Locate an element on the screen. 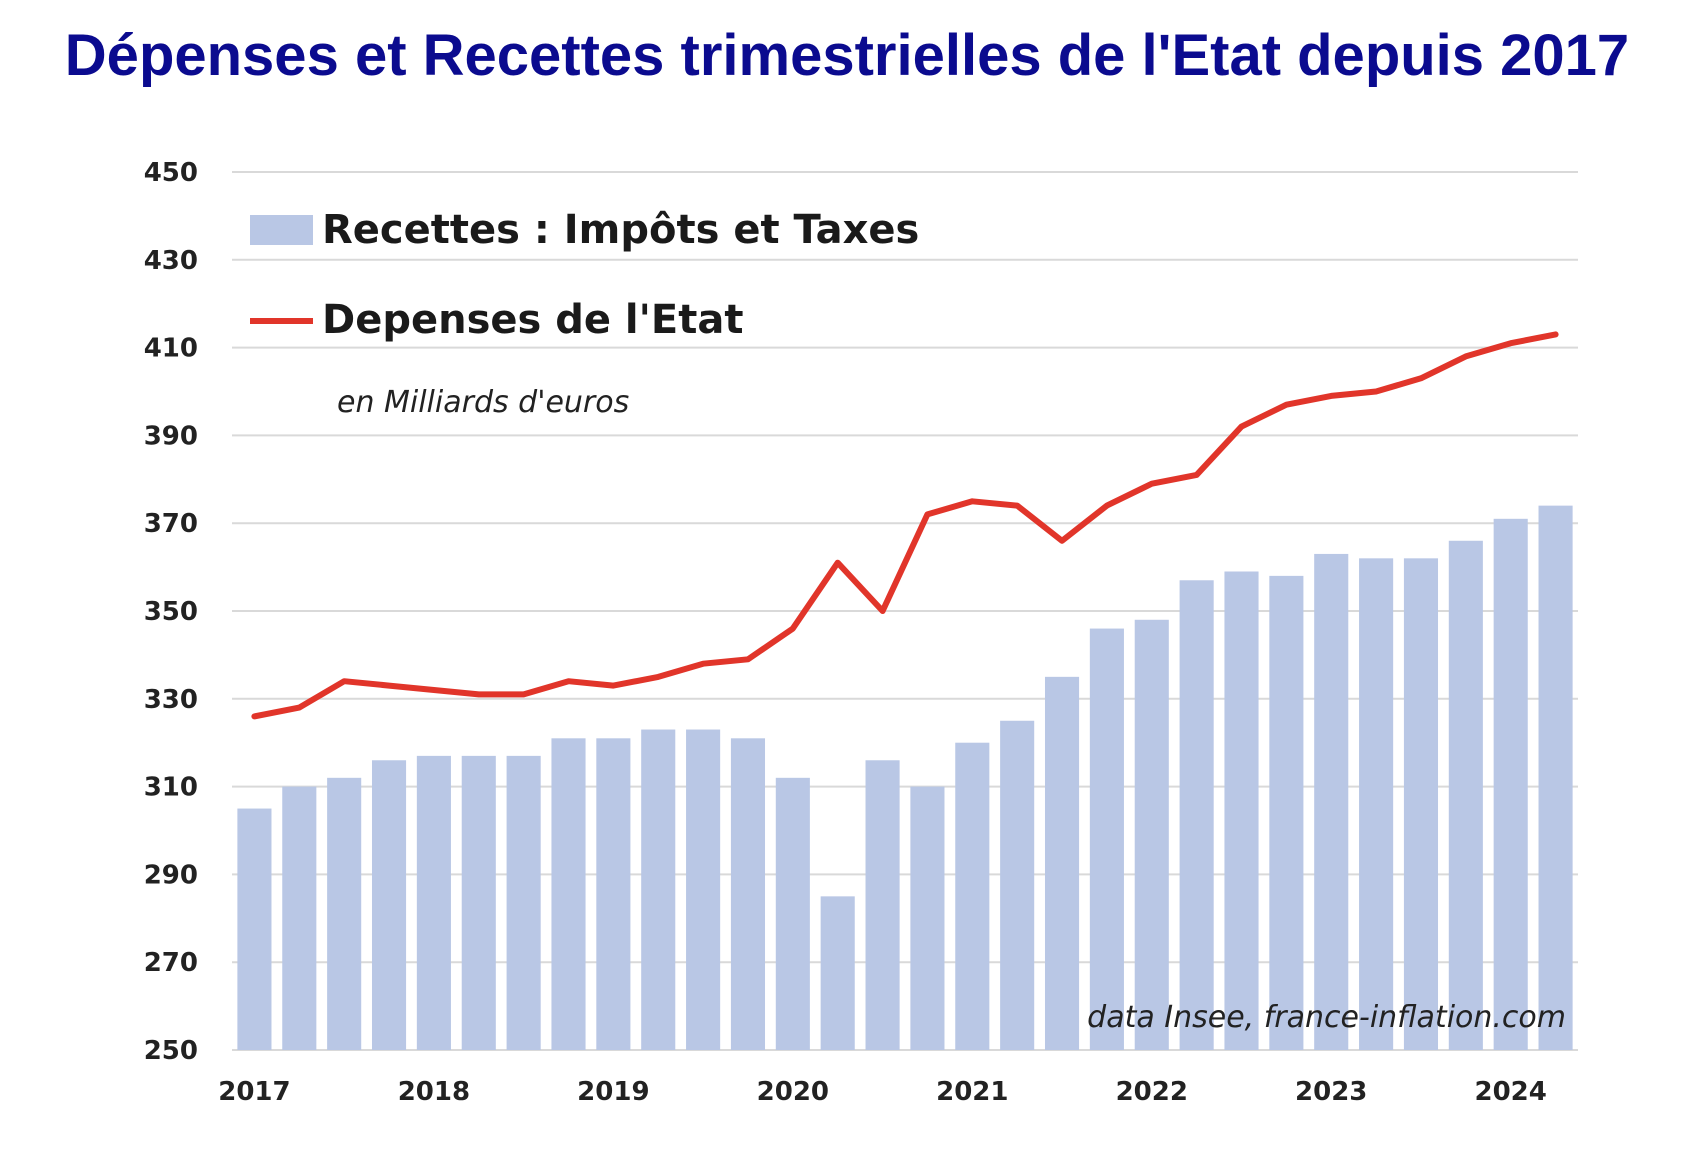  x-tick-label-2020: 2020 is located at coordinates (793, 1092).